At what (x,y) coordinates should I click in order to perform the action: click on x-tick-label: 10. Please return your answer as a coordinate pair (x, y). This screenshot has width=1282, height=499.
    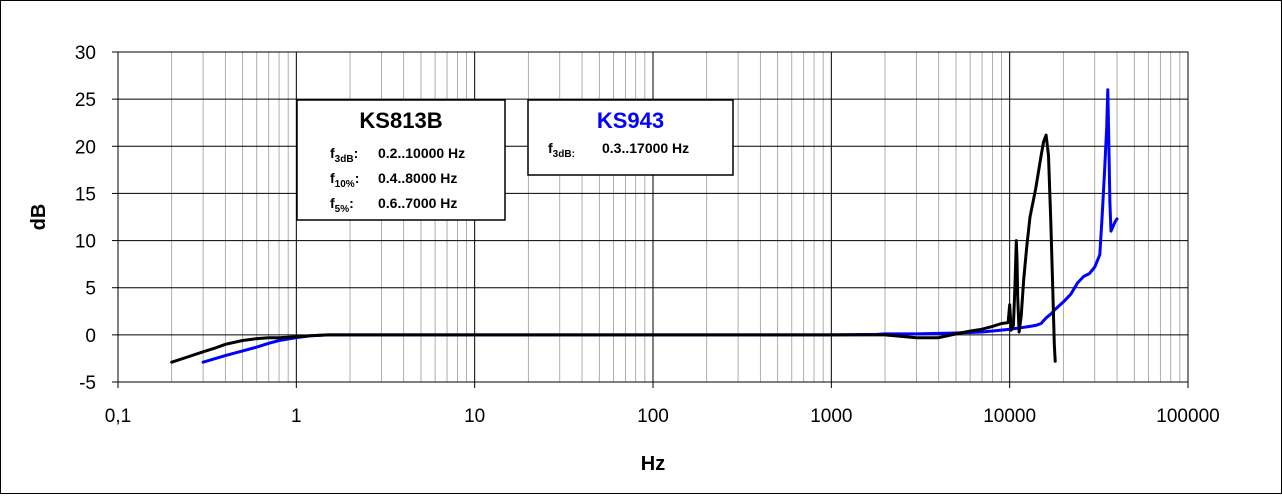
    Looking at the image, I should click on (474, 416).